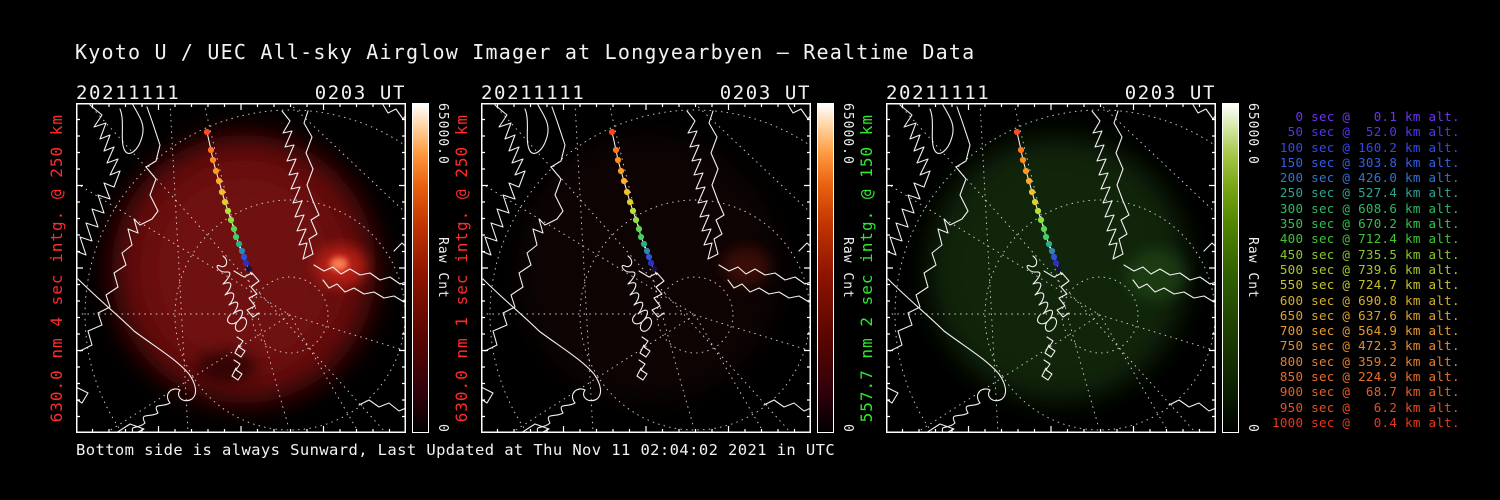 The height and width of the screenshot is (500, 1500). Describe the element at coordinates (1366, 178) in the screenshot. I see `legend-row: 200 sec @ 426.0 km alt.` at that location.